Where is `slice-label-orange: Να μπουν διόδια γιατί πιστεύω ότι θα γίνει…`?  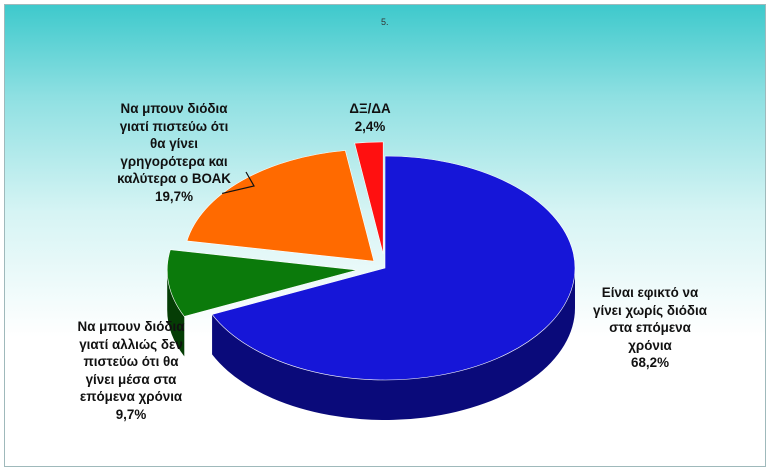
slice-label-orange: Να μπουν διόδια γιατί πιστεύω ότι θα γίνει… is located at coordinates (174, 152).